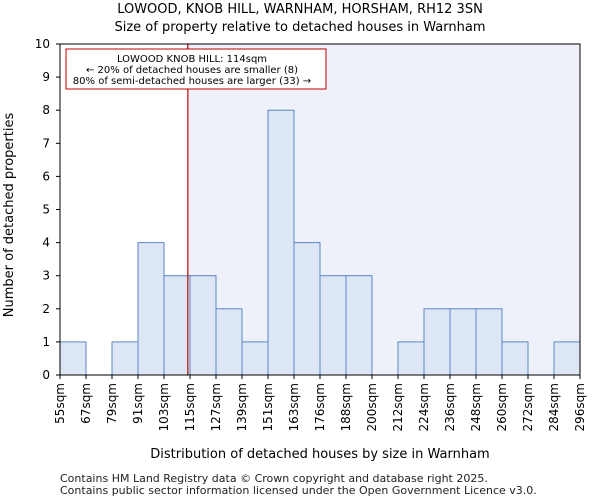  I want to click on x-tick-label: 296sqm, so click(580, 407).